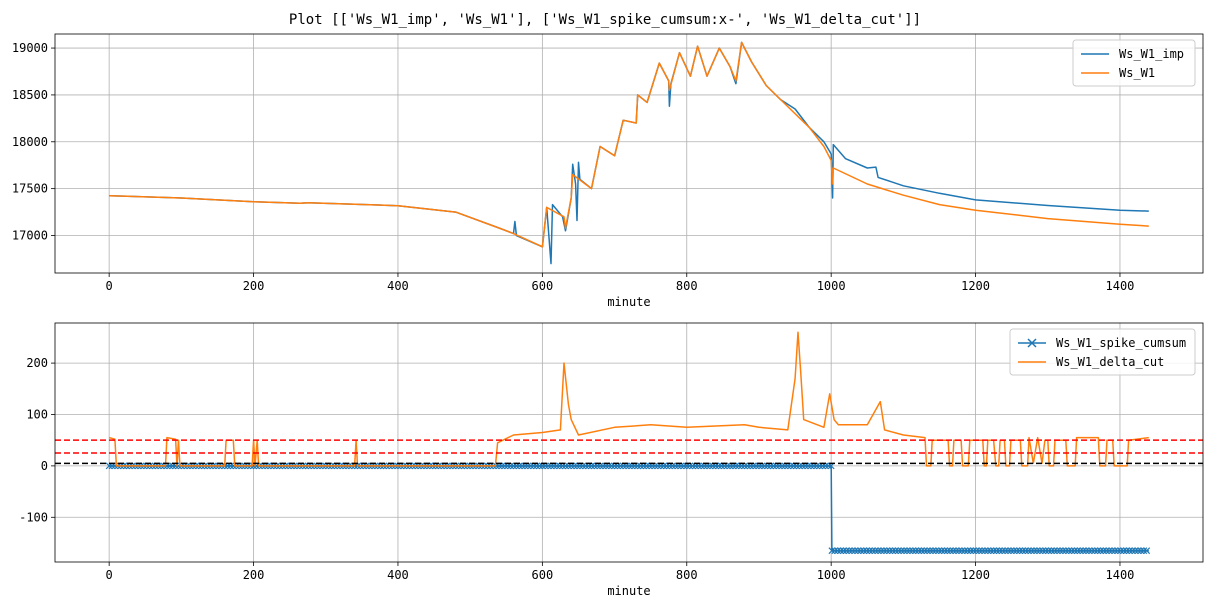 Image resolution: width=1211 pixels, height=611 pixels. I want to click on legend-label: Ws_W1, so click(1137, 73).